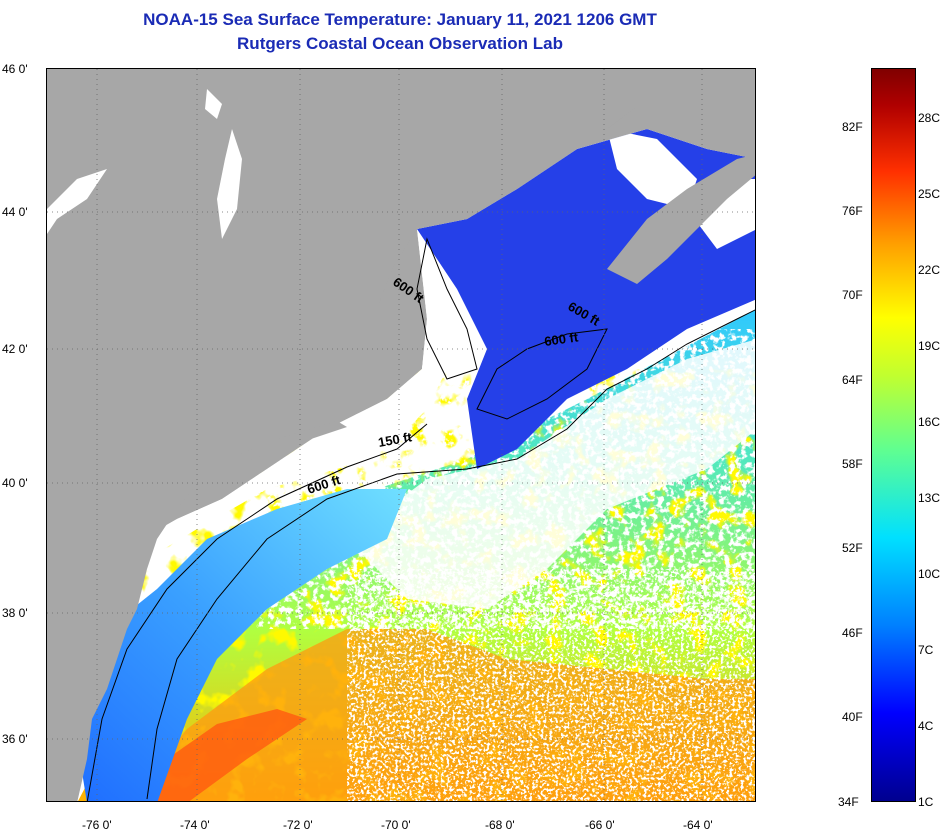 The width and height of the screenshot is (944, 832). I want to click on colorbar-c-label: 4C, so click(926, 726).